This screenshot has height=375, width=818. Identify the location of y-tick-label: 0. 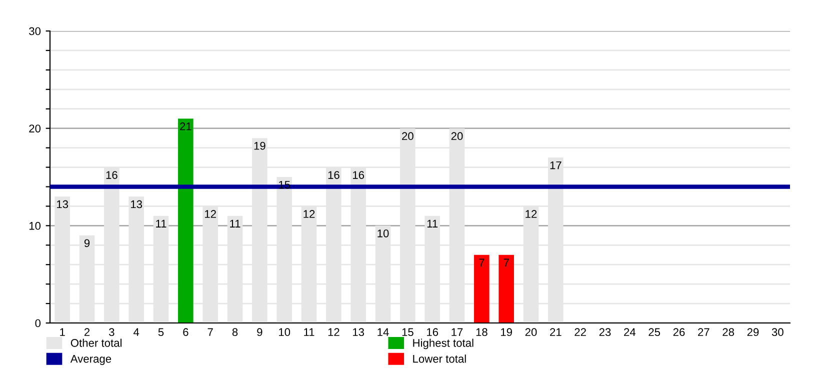
(38, 323).